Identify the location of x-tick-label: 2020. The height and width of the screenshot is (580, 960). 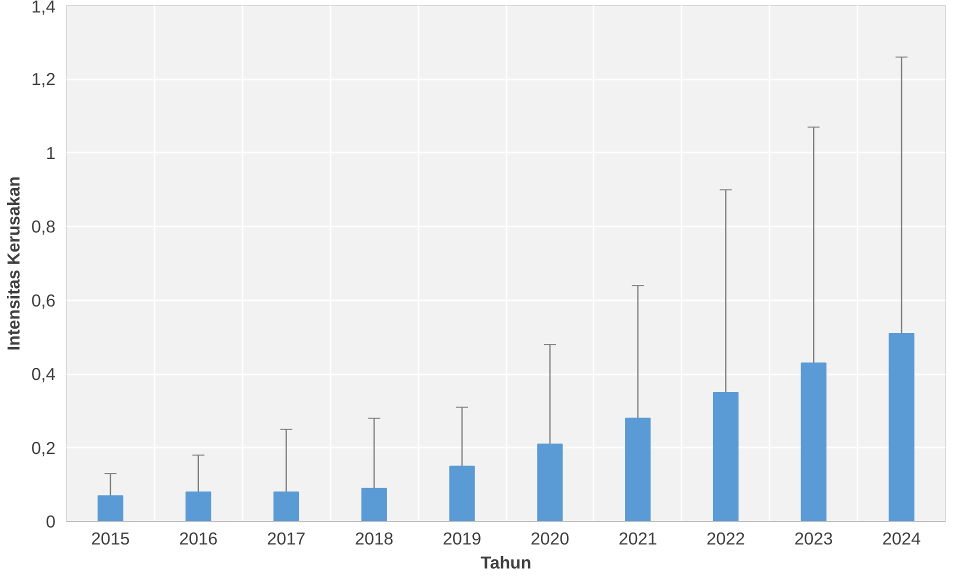
(550, 538).